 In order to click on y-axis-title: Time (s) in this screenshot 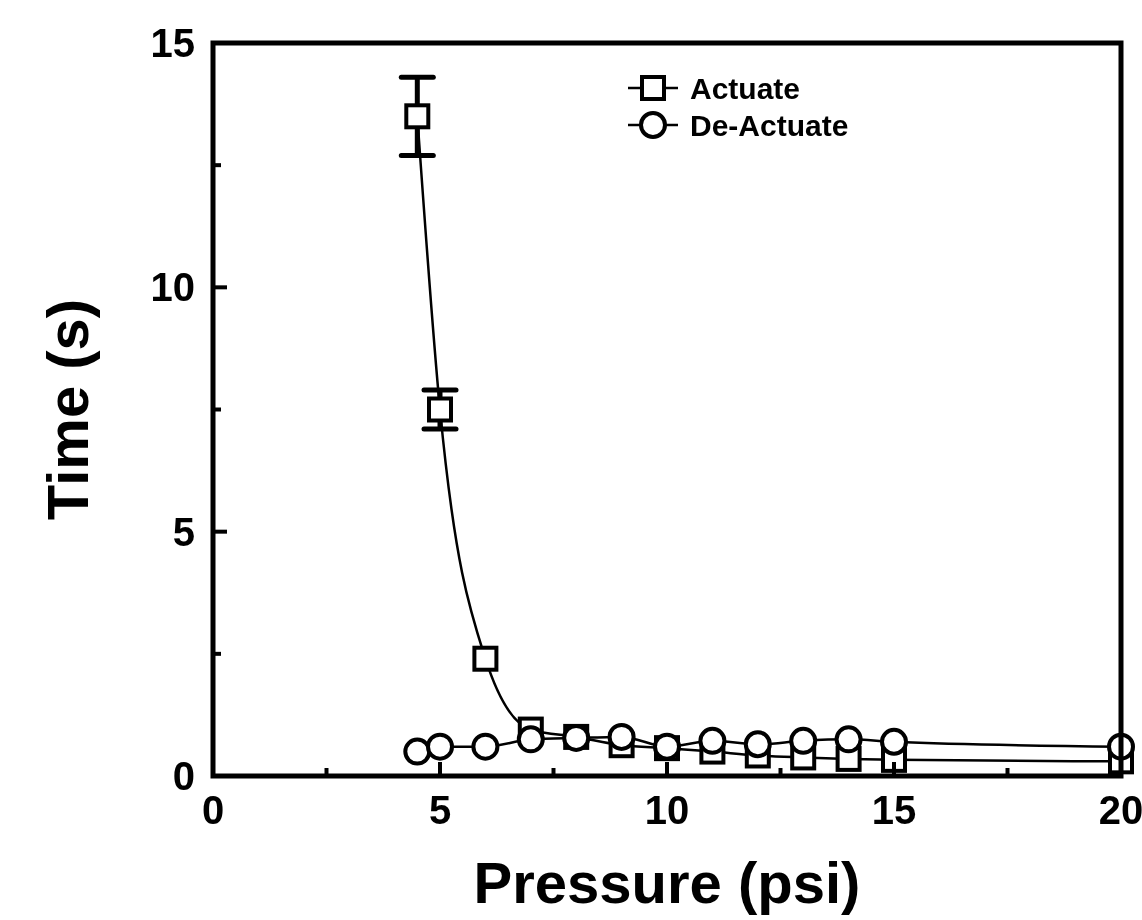, I will do `click(67, 409)`.